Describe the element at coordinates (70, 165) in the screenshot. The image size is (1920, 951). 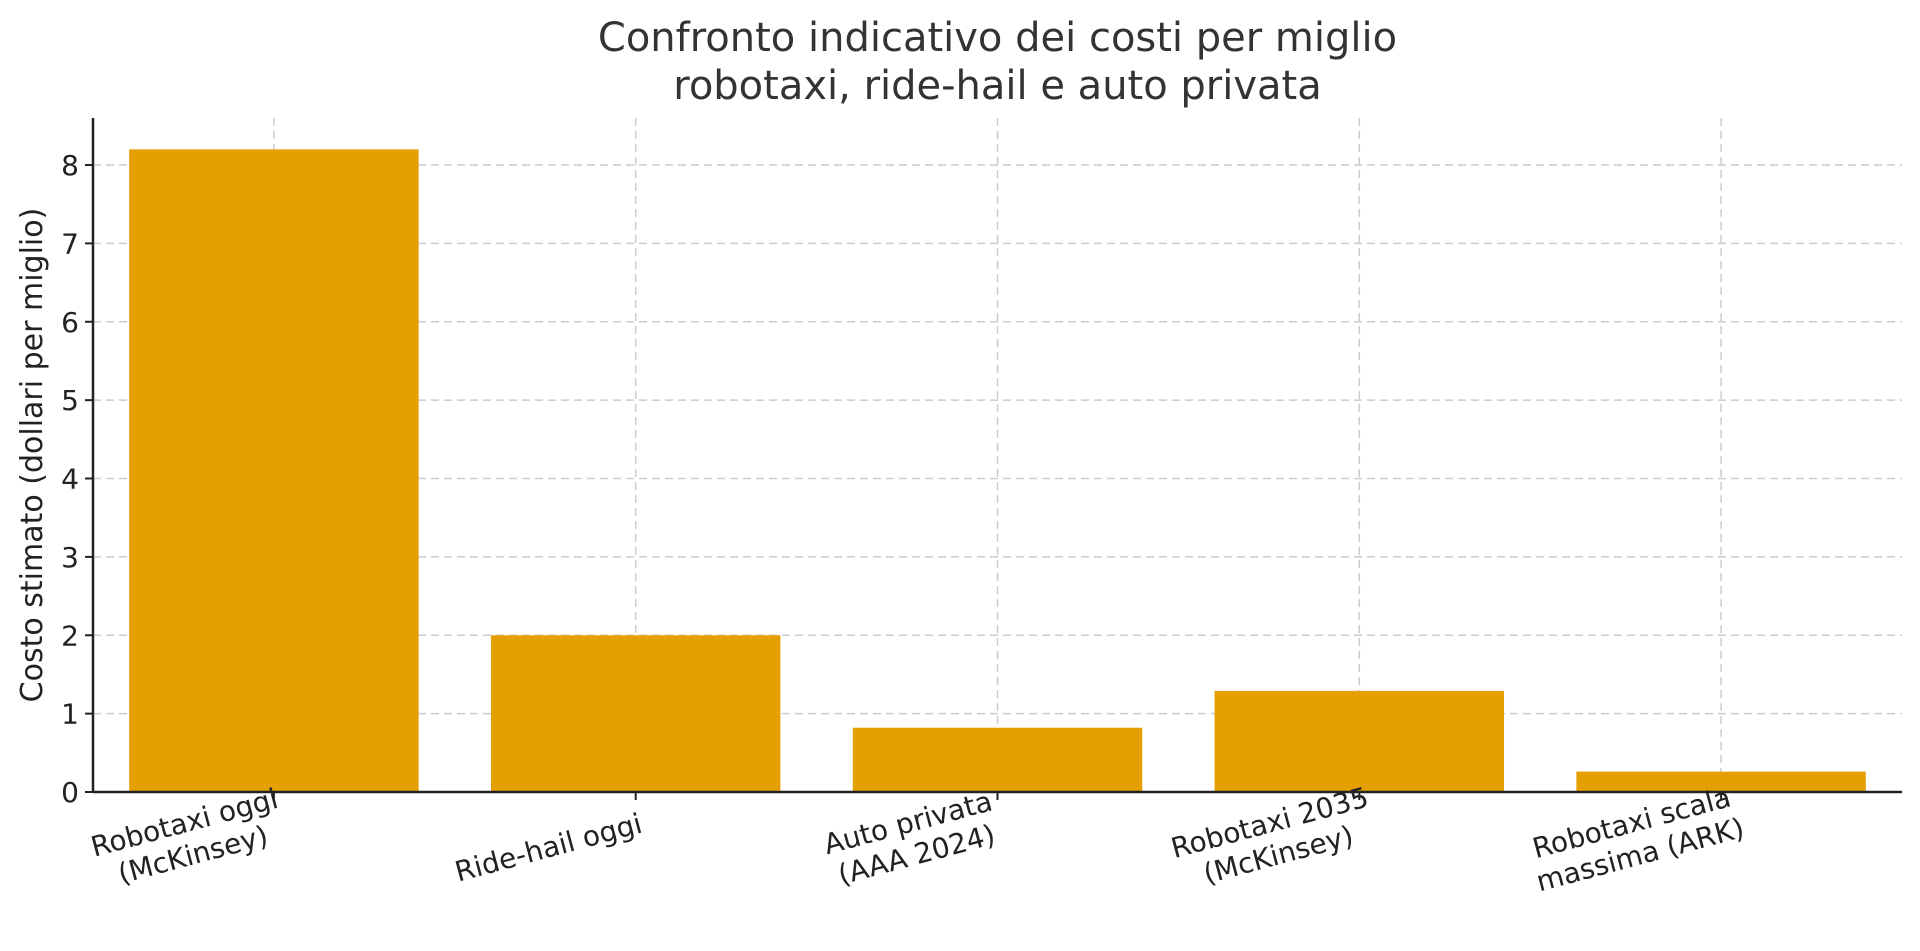
I see `y-tick-label: 8` at that location.